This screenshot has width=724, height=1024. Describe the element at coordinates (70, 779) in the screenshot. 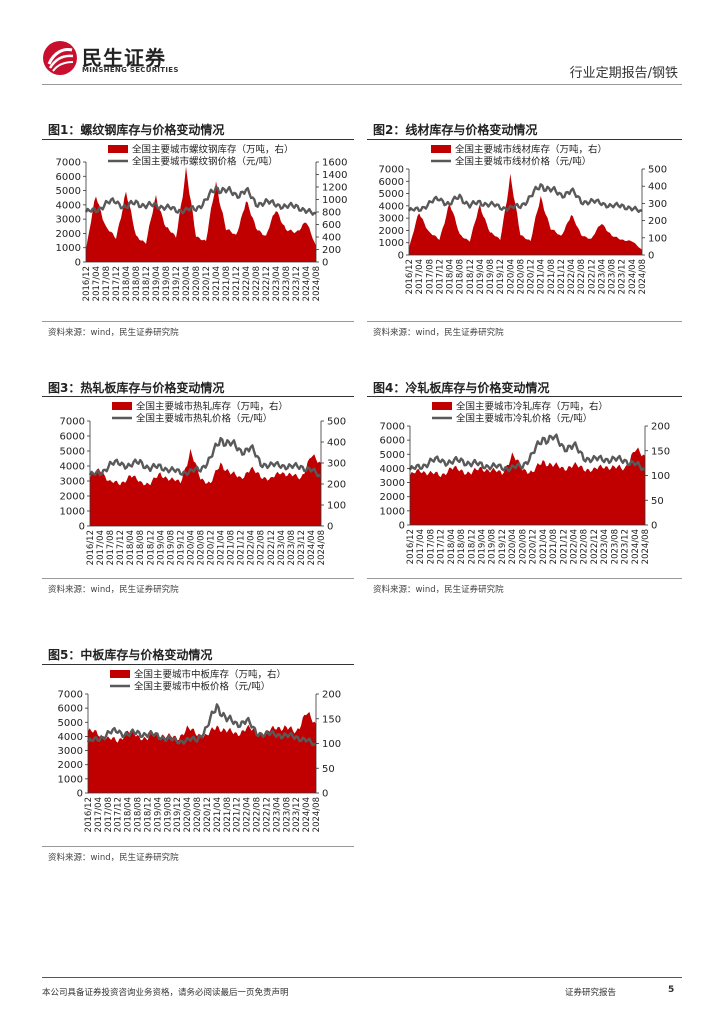

I see `left-tick-label: 1000` at that location.